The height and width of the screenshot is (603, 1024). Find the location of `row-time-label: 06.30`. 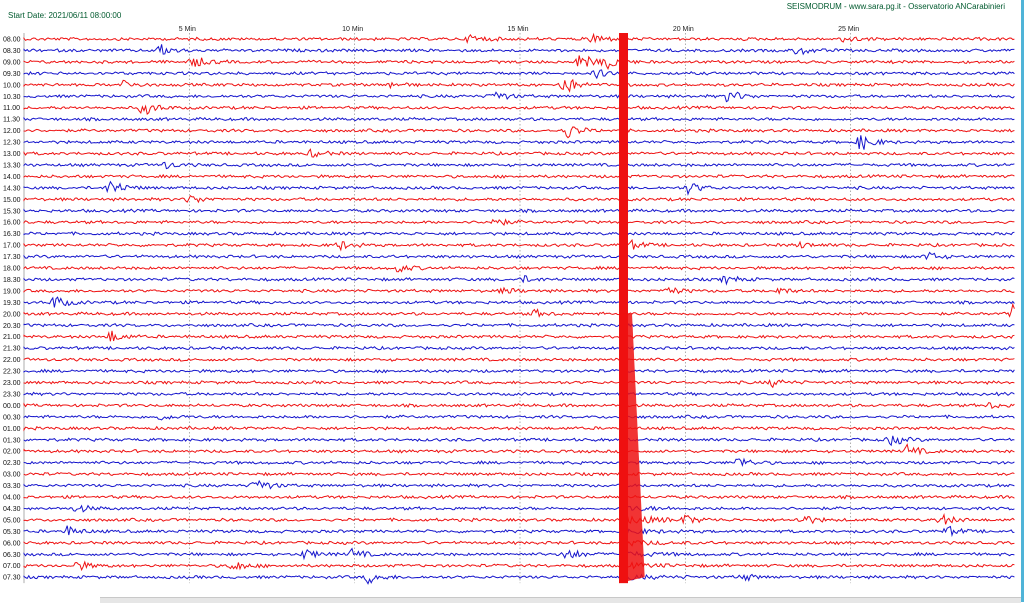

row-time-label: 06.30 is located at coordinates (12, 555).